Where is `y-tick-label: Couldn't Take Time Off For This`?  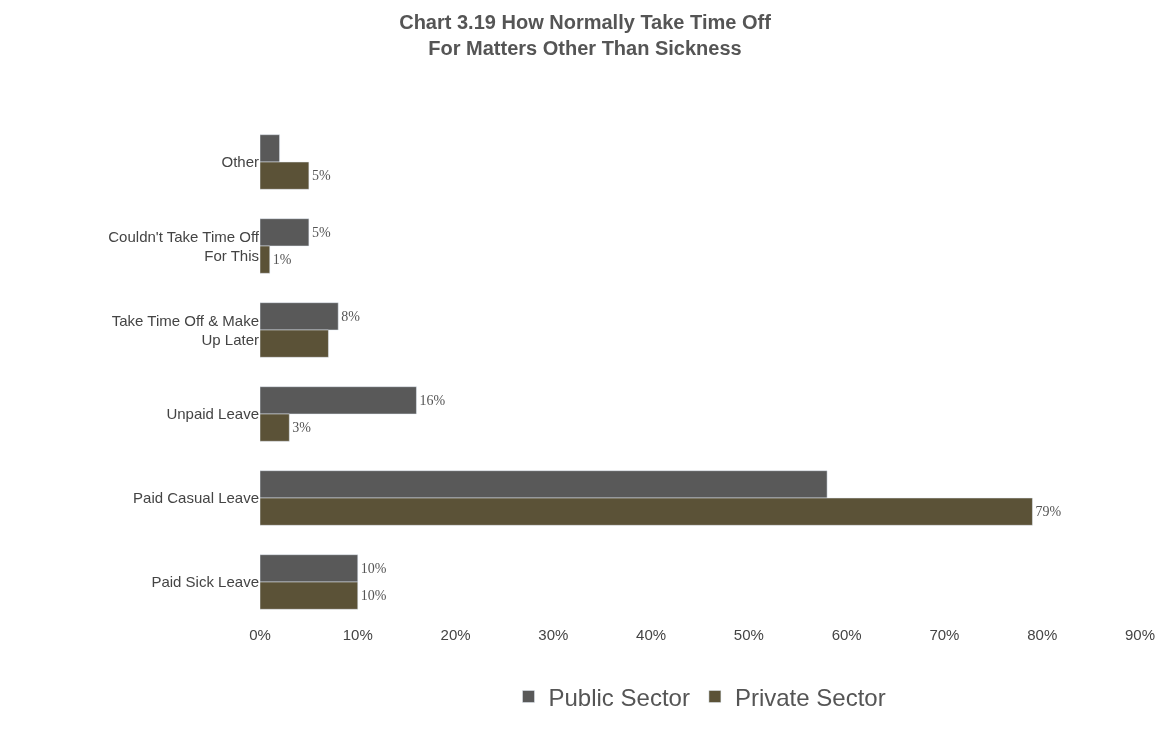
y-tick-label: Couldn't Take Time Off For This is located at coordinates (184, 245).